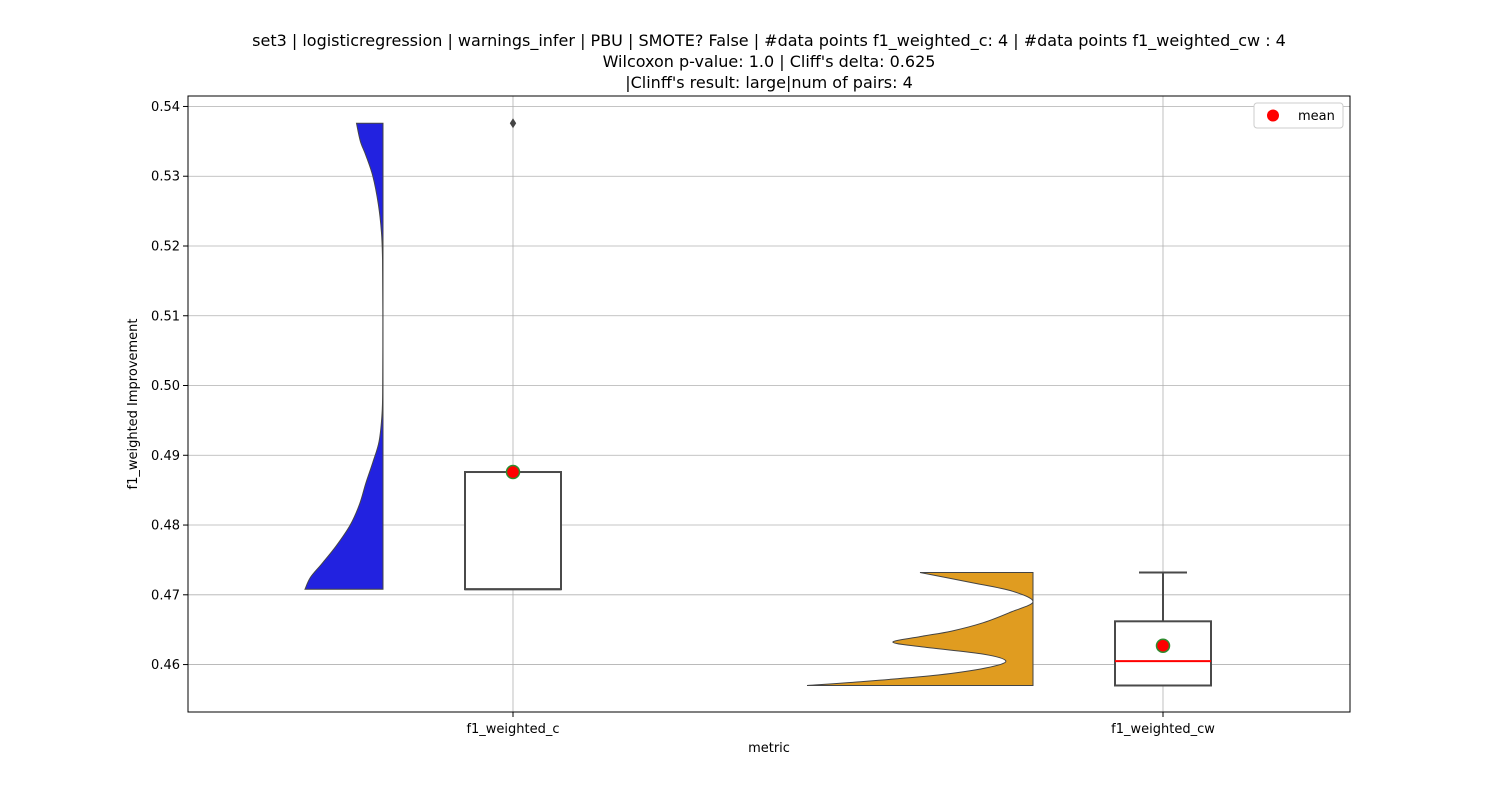 Image resolution: width=1500 pixels, height=800 pixels. I want to click on y-axis: 0.46 0.47 0.48 0.49 0.50 0.51 0.52 0.53 0.54, so click(169, 386).